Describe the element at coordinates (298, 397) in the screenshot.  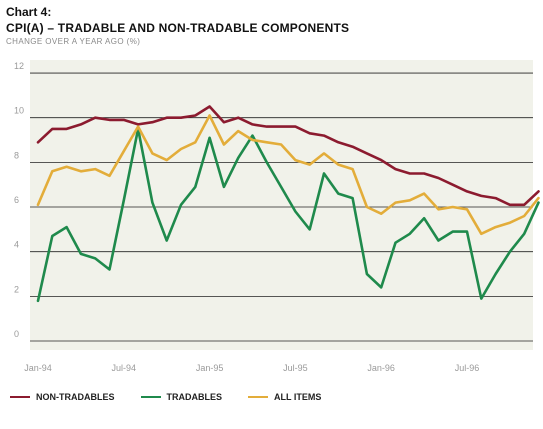
I see `legend-label-all-items: ALL ITEMS` at that location.